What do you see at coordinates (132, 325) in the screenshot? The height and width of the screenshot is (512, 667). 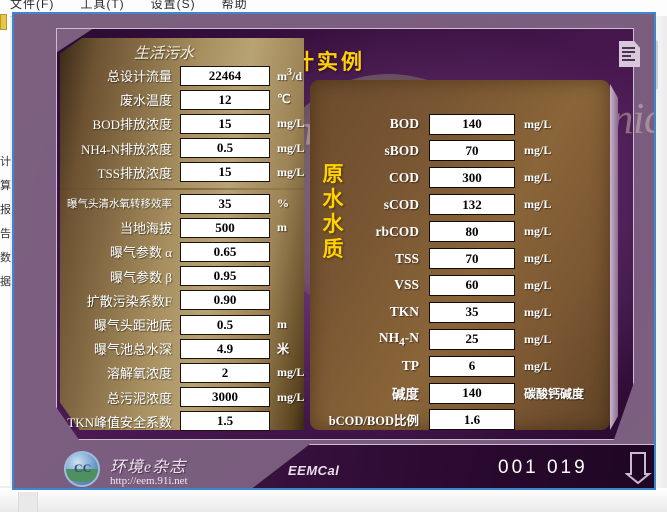 I see `parameter-label: 曝气头距池底` at bounding box center [132, 325].